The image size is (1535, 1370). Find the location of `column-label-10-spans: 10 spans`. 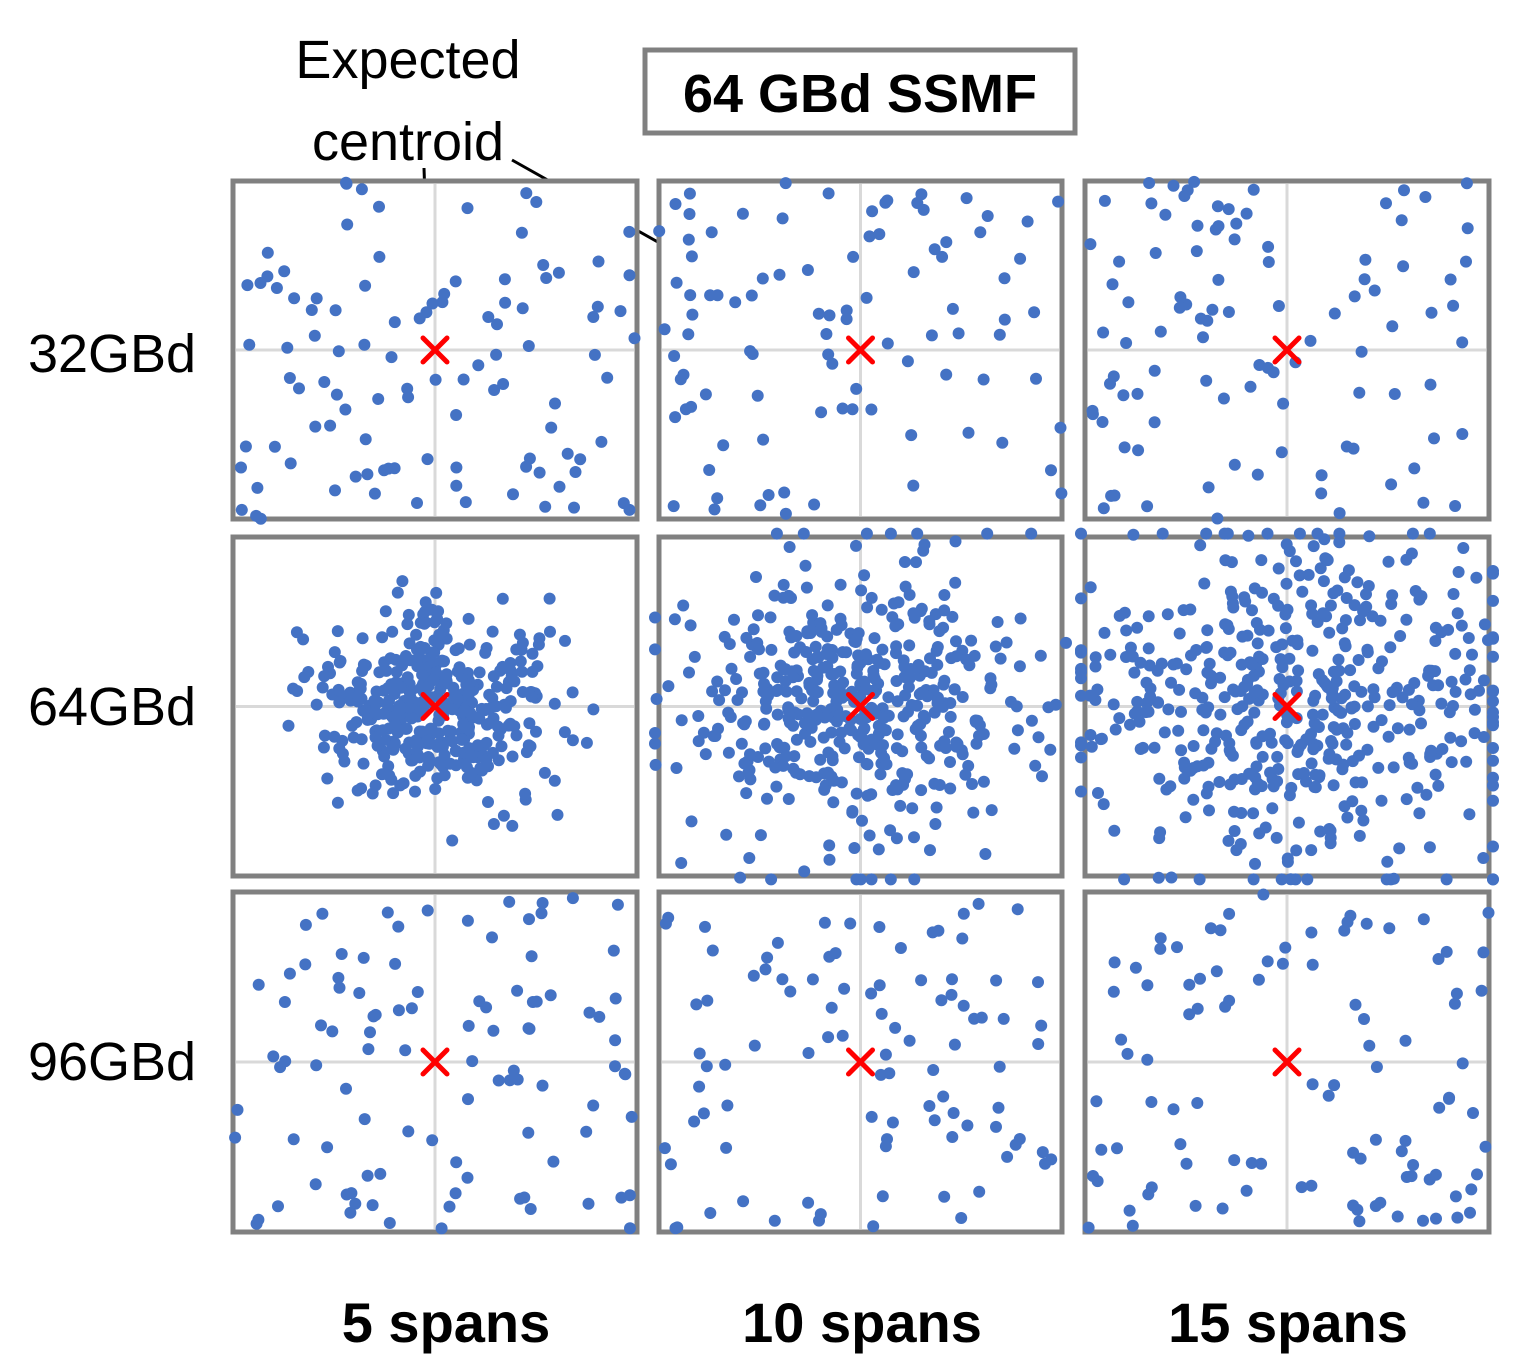

column-label-10-spans: 10 spans is located at coordinates (862, 1322).